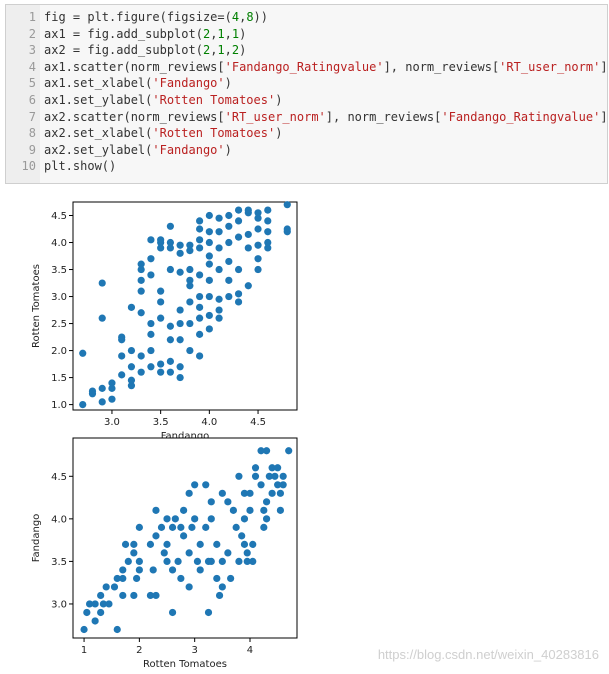 This screenshot has width=609, height=674. Describe the element at coordinates (36, 306) in the screenshot. I see `y-axis-label: Rotten Tomatoes` at that location.